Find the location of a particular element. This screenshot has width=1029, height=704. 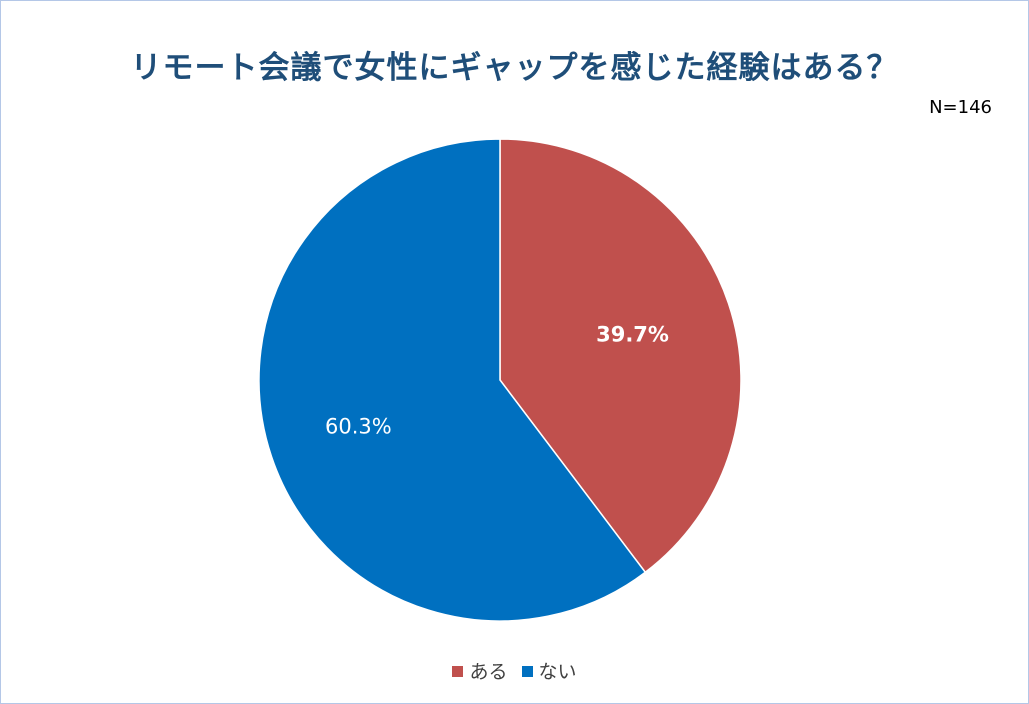

data-label-nai: 60.3% is located at coordinates (358, 427).